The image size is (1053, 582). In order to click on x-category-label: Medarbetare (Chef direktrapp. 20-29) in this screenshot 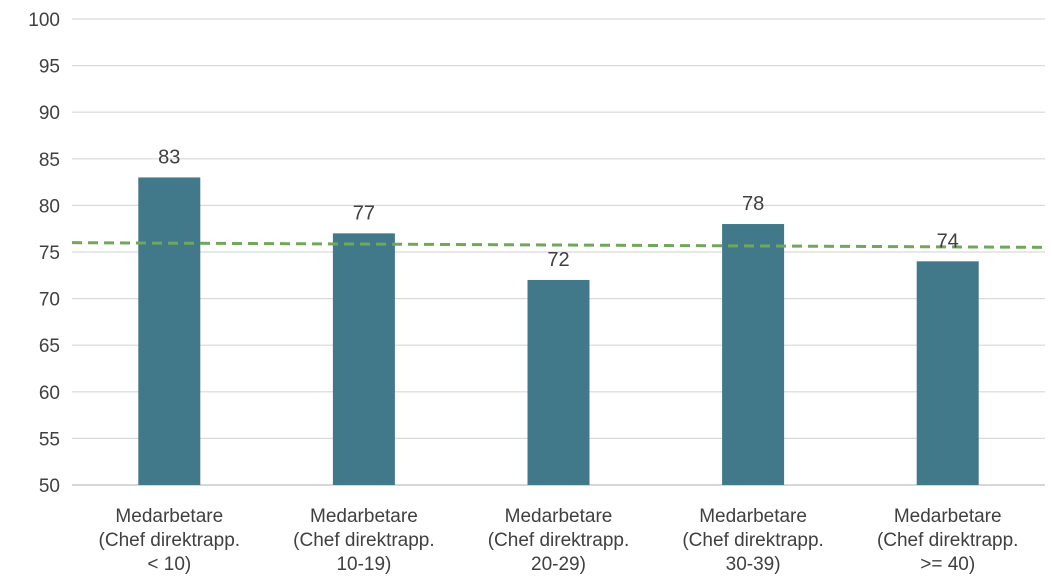, I will do `click(559, 540)`.